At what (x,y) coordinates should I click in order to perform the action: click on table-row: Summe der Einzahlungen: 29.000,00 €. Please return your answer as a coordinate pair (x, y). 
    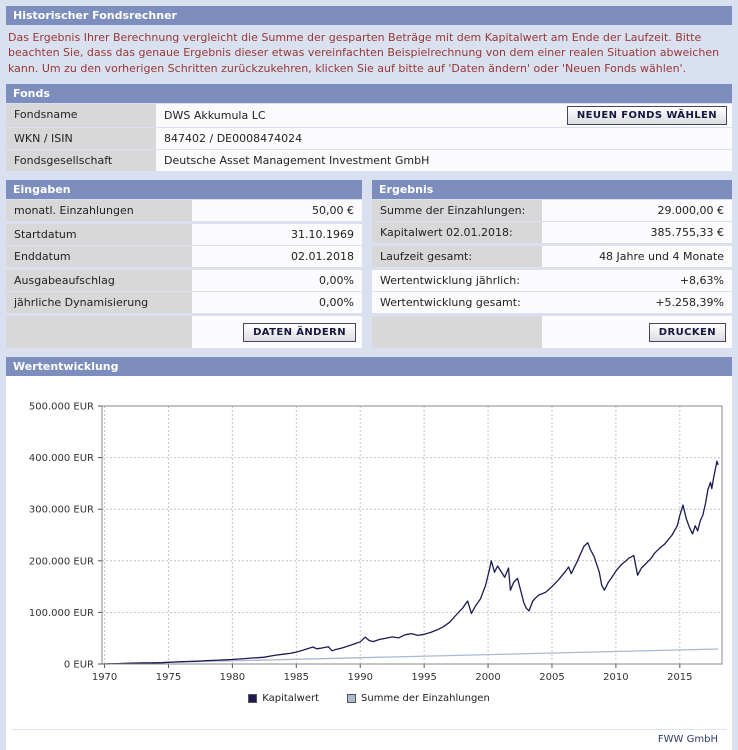
    Looking at the image, I should click on (552, 211).